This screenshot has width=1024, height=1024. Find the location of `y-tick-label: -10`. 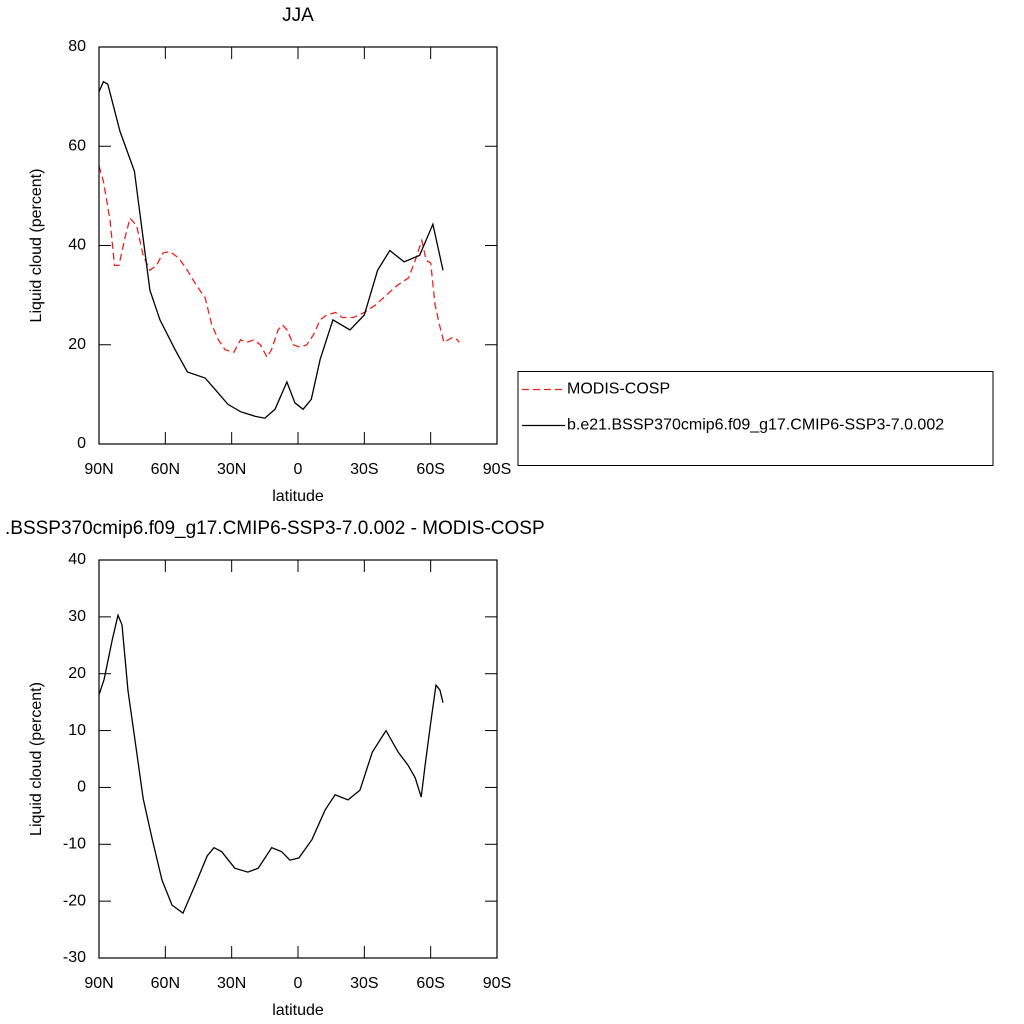

y-tick-label: -10 is located at coordinates (74, 844).